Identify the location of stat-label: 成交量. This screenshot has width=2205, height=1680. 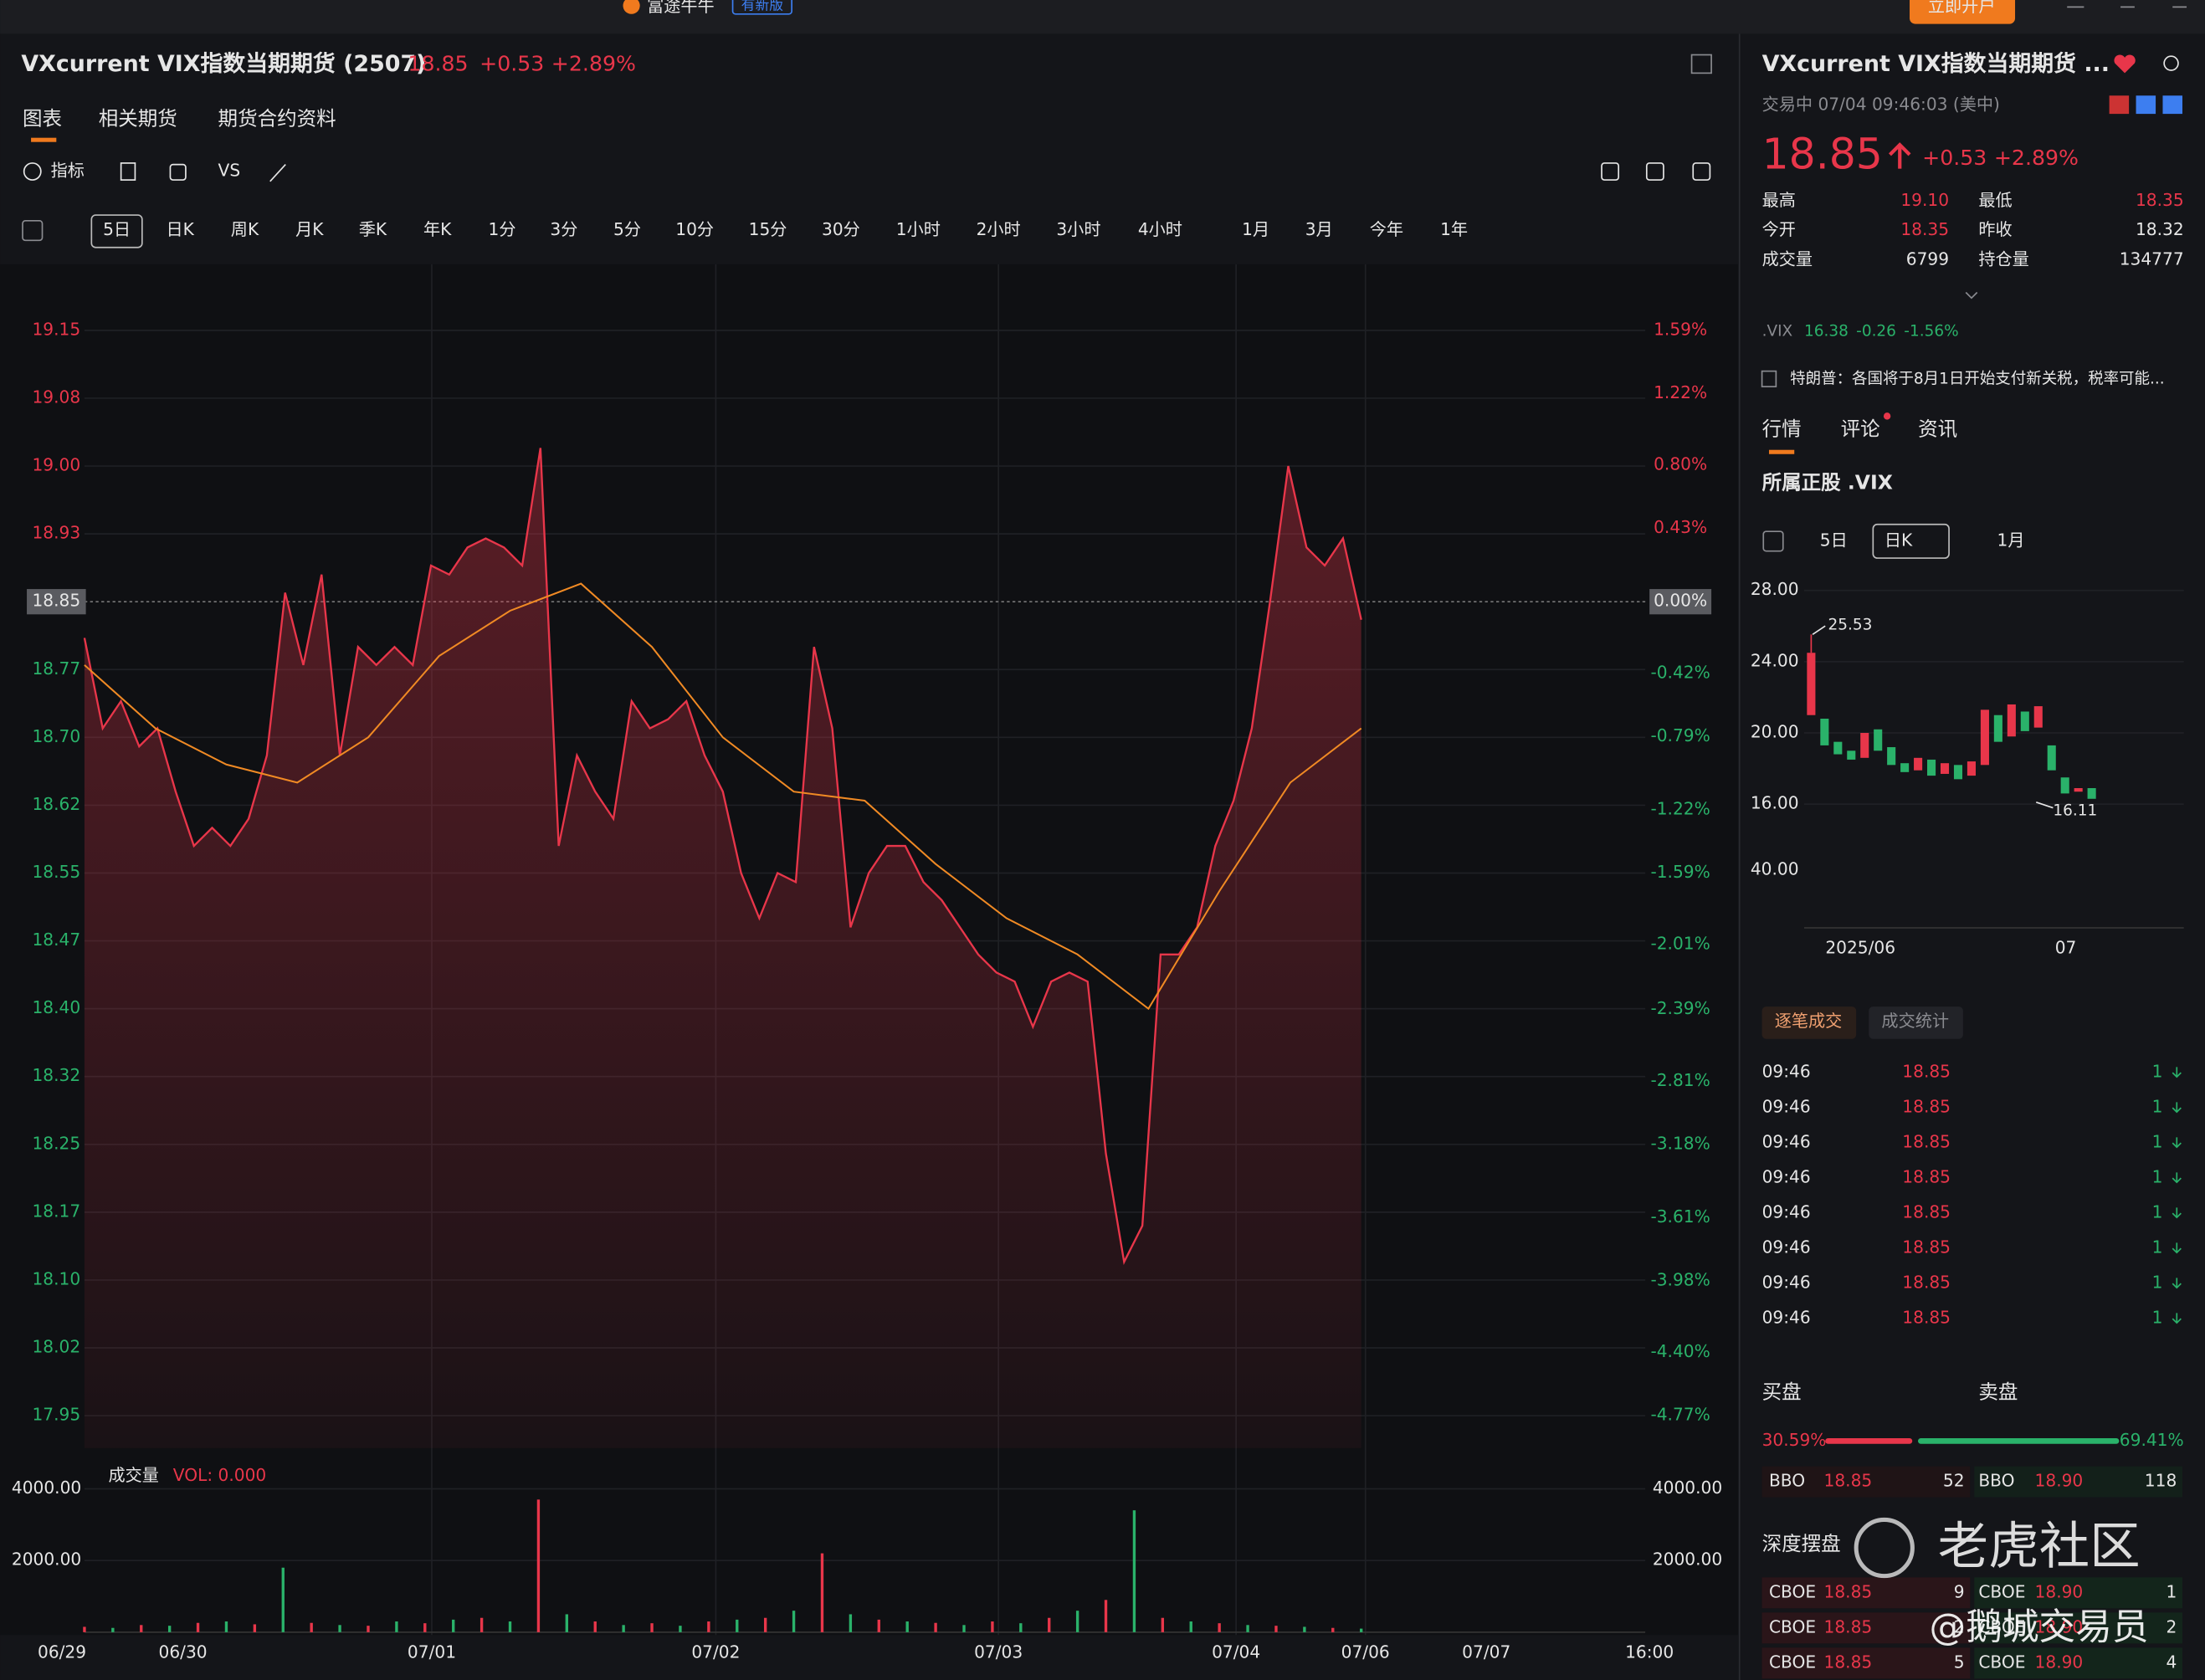
(1787, 258).